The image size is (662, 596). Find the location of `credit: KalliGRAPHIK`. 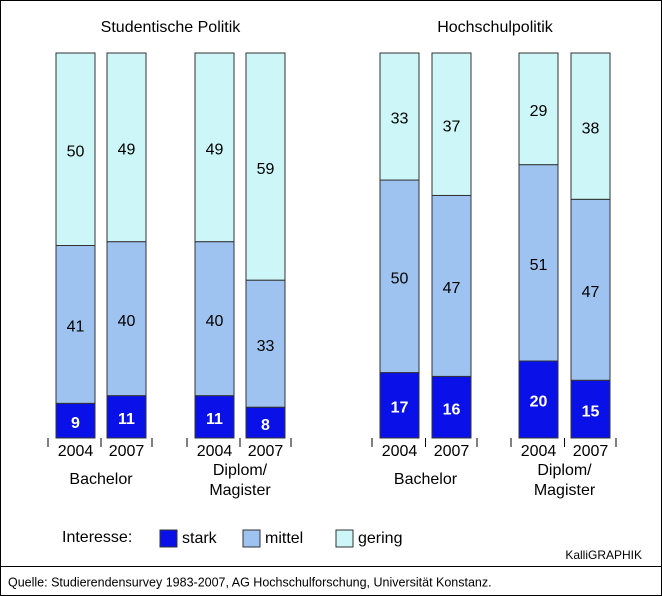

credit: KalliGRAPHIK is located at coordinates (603, 555).